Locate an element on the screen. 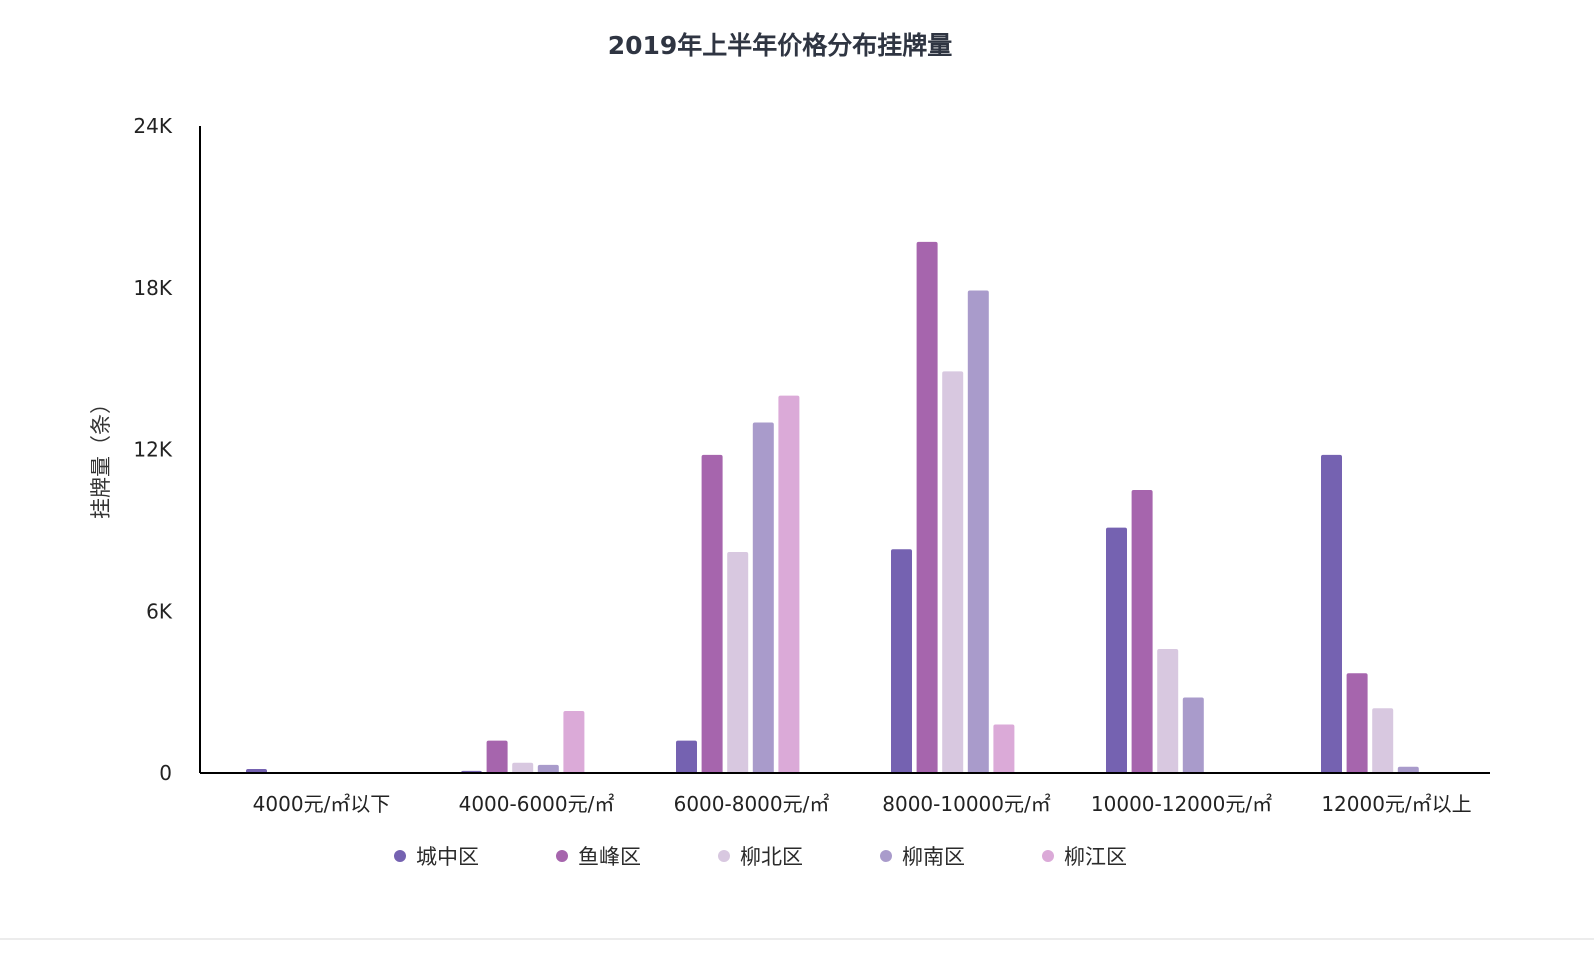  x-tick-label: 12000元/㎡以上 is located at coordinates (1396, 804).